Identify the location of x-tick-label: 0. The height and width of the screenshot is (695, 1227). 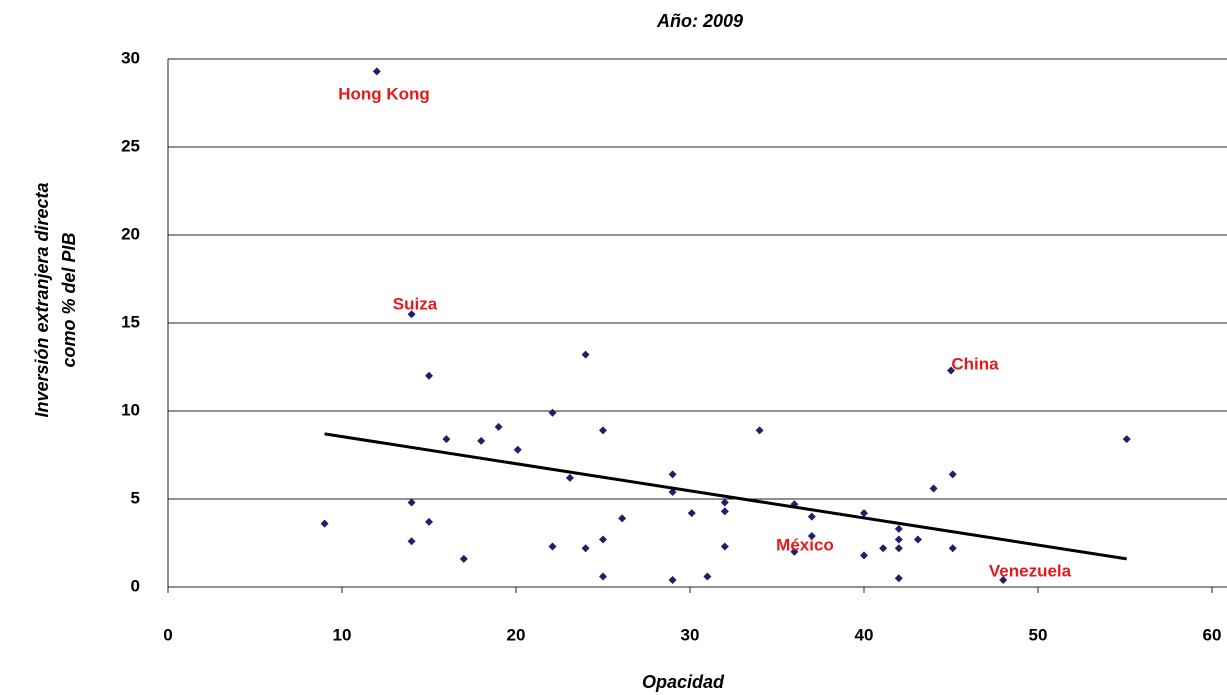
(167, 634).